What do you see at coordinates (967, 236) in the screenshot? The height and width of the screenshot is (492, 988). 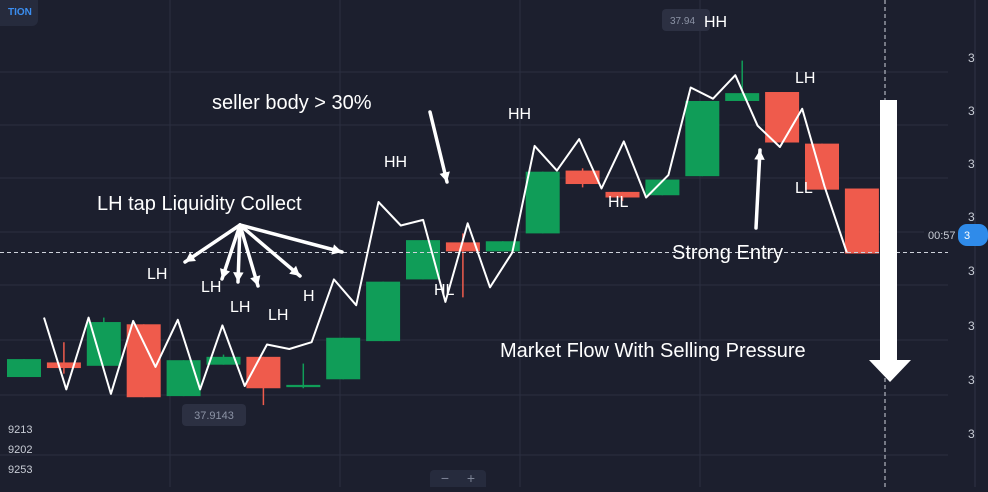 I see `current-price-value: 3` at bounding box center [967, 236].